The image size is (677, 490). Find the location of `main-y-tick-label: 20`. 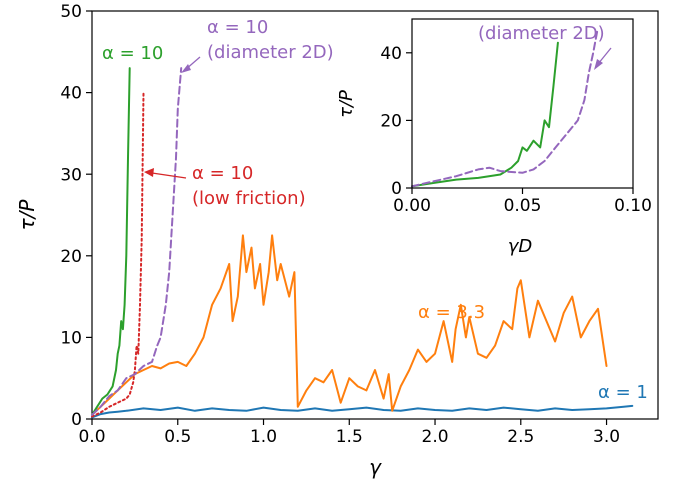

main-y-tick-label: 20 is located at coordinates (71, 257).